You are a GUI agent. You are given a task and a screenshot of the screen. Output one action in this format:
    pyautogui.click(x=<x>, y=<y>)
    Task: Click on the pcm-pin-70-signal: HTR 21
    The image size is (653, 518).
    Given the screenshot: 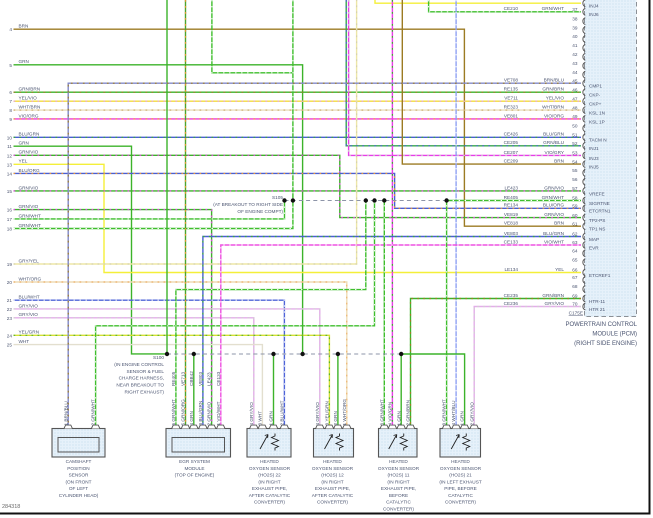 What is the action you would take?
    pyautogui.click(x=597, y=309)
    